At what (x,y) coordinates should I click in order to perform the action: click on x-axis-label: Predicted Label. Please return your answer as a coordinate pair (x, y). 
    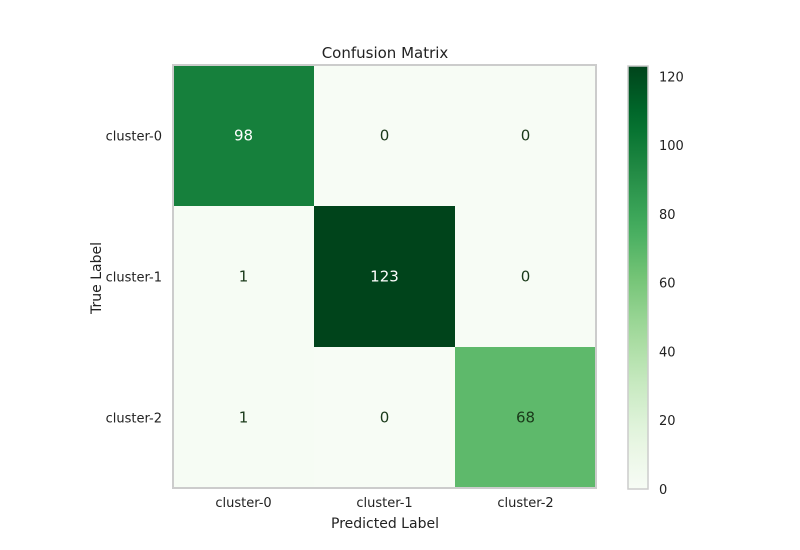
    Looking at the image, I should click on (385, 524).